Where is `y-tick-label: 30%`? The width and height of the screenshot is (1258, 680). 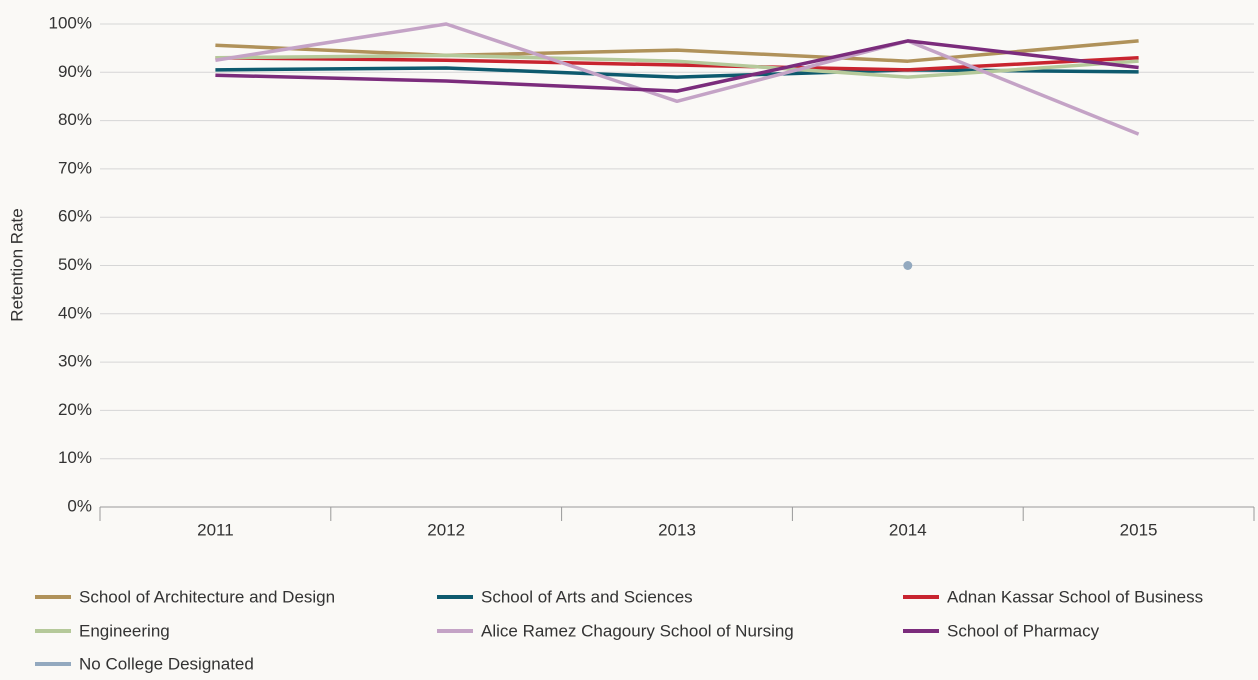 y-tick-label: 30% is located at coordinates (75, 361).